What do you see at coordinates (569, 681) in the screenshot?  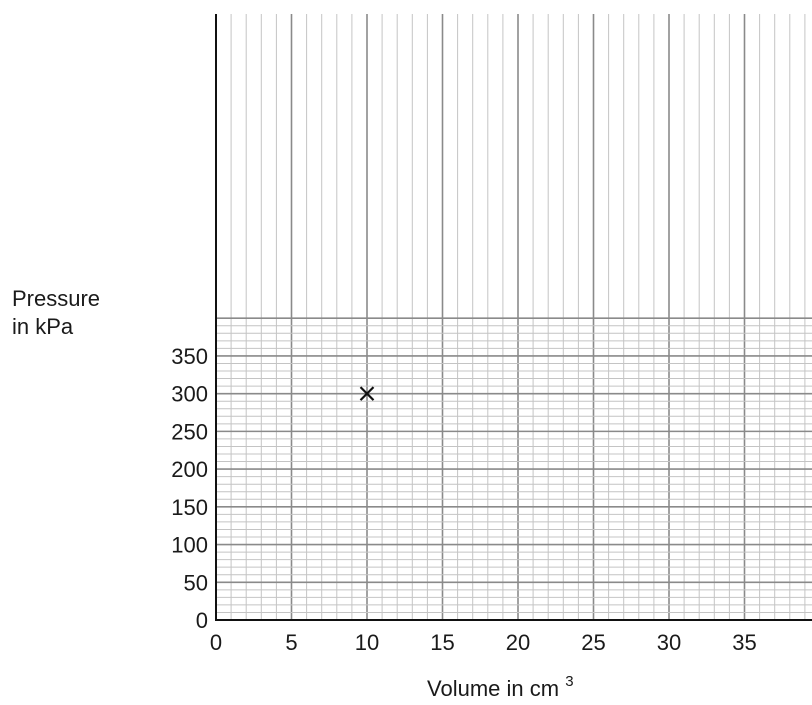 I see `x-axis-title-superscript: 3` at bounding box center [569, 681].